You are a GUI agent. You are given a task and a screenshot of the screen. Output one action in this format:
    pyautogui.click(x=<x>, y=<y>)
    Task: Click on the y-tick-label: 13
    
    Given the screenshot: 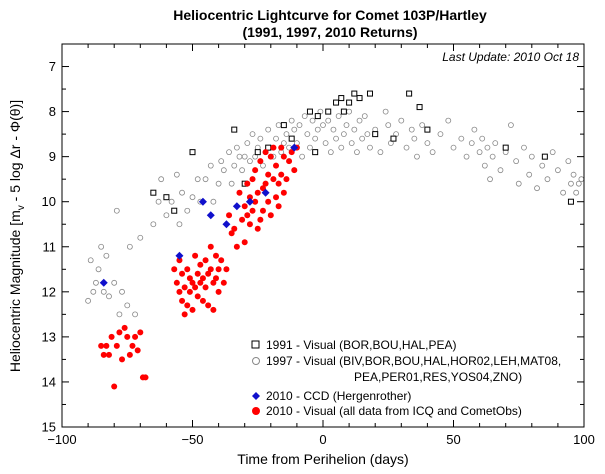 What is the action you would take?
    pyautogui.click(x=49, y=336)
    